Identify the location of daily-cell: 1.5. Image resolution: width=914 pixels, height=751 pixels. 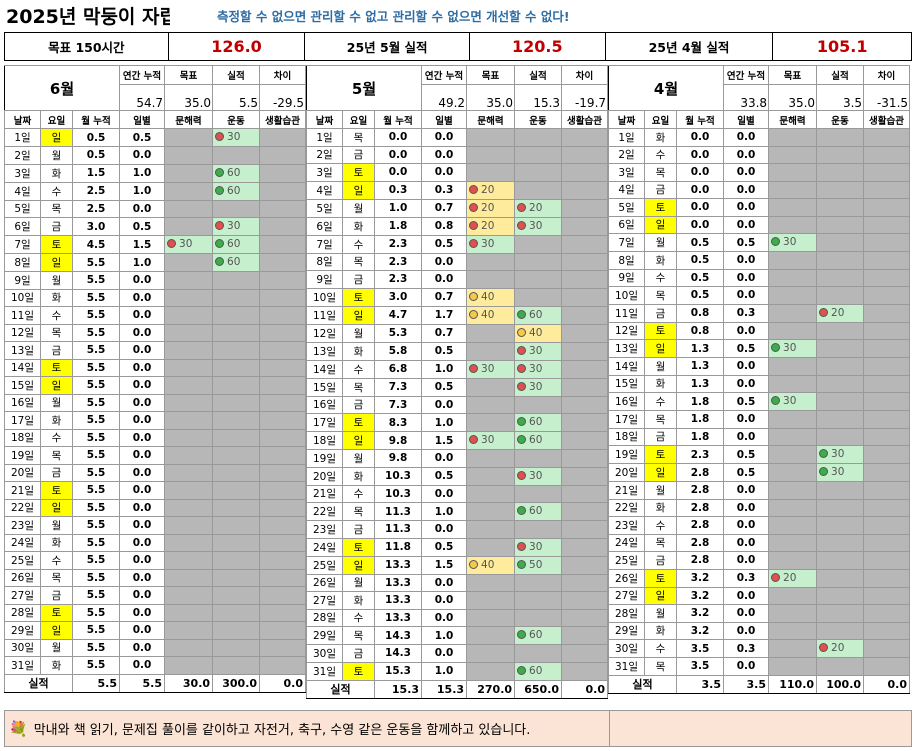
(444, 565).